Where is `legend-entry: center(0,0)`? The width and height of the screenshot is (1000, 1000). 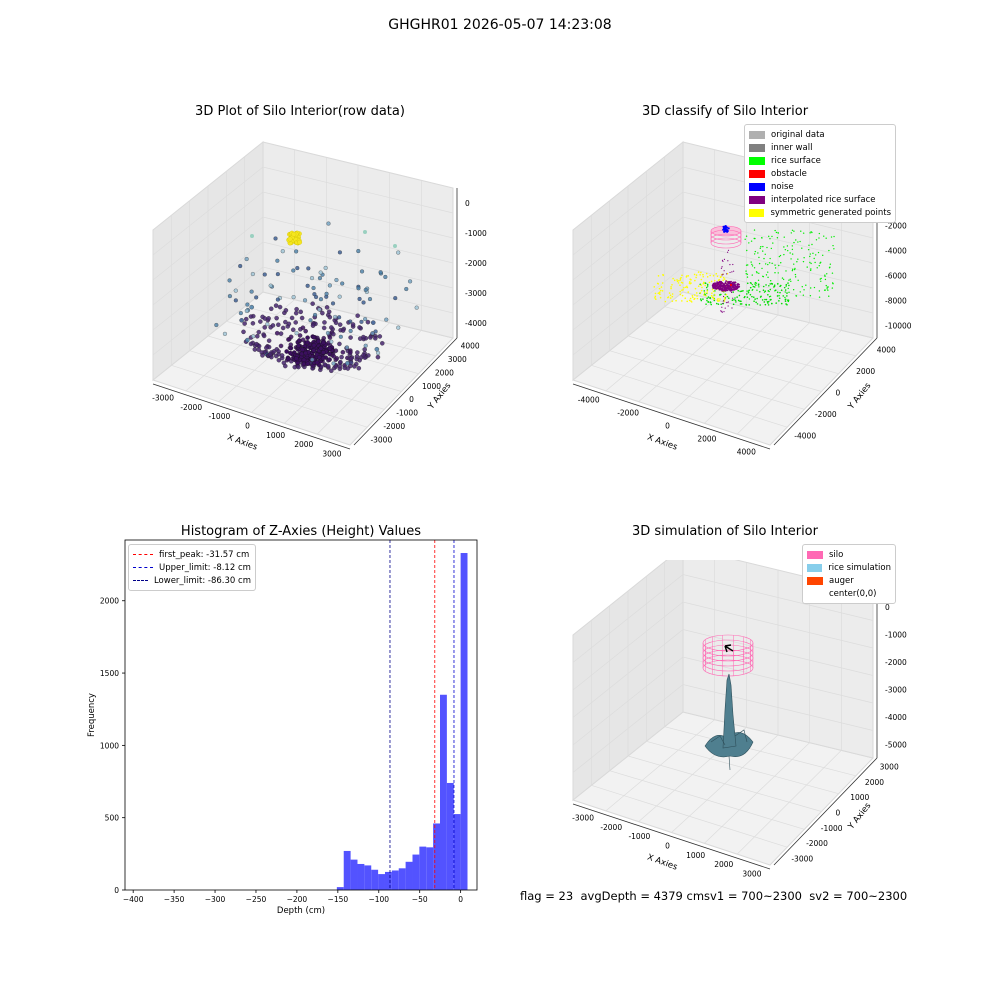
legend-entry: center(0,0) is located at coordinates (849, 593).